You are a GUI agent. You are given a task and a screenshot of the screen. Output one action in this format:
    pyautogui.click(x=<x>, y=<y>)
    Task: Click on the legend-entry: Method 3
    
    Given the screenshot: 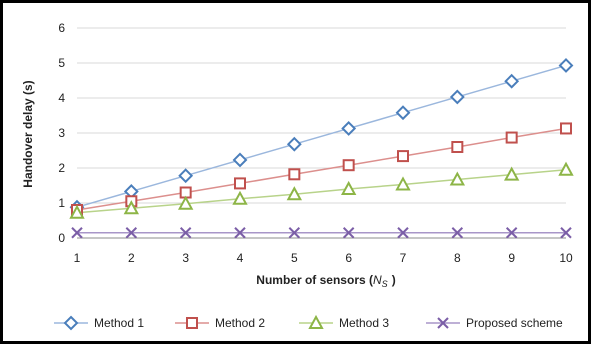 What is the action you would take?
    pyautogui.click(x=344, y=322)
    